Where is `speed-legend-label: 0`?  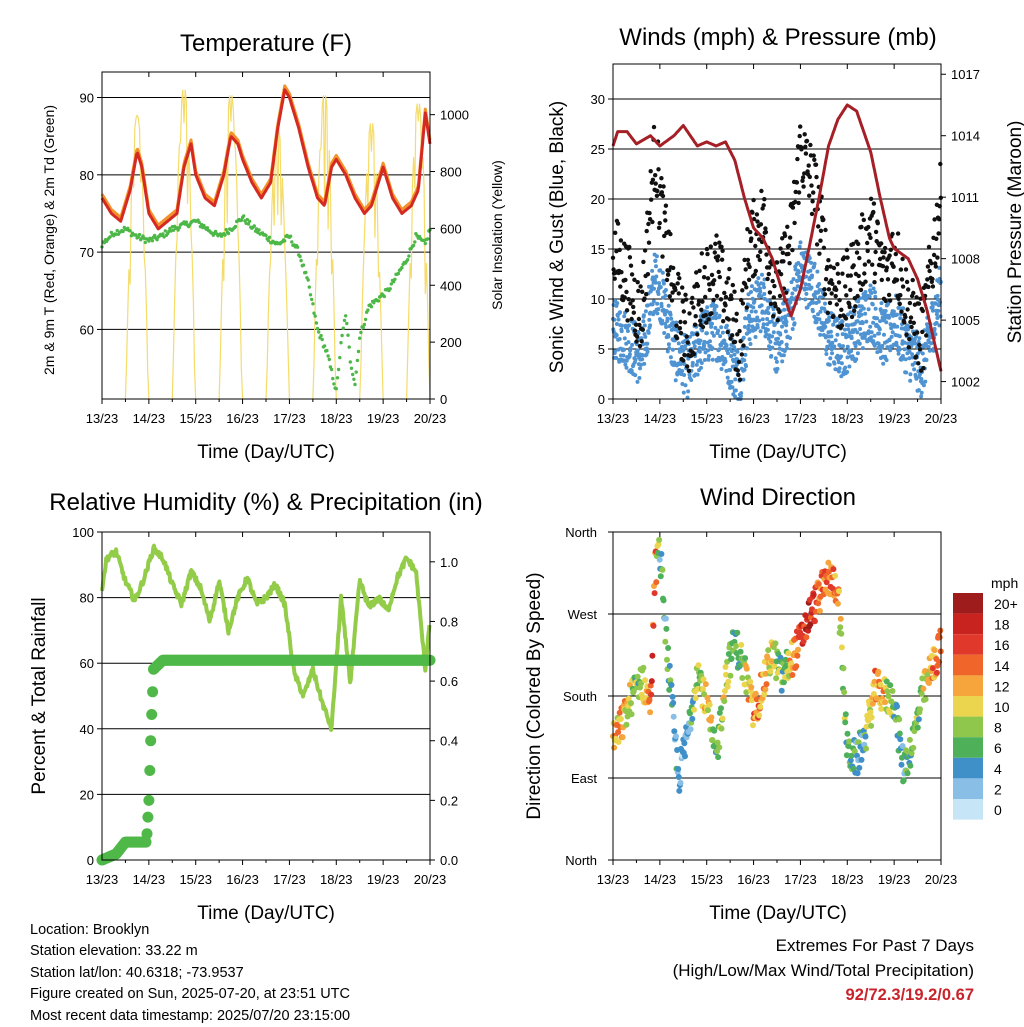
speed-legend-label: 0 is located at coordinates (998, 810).